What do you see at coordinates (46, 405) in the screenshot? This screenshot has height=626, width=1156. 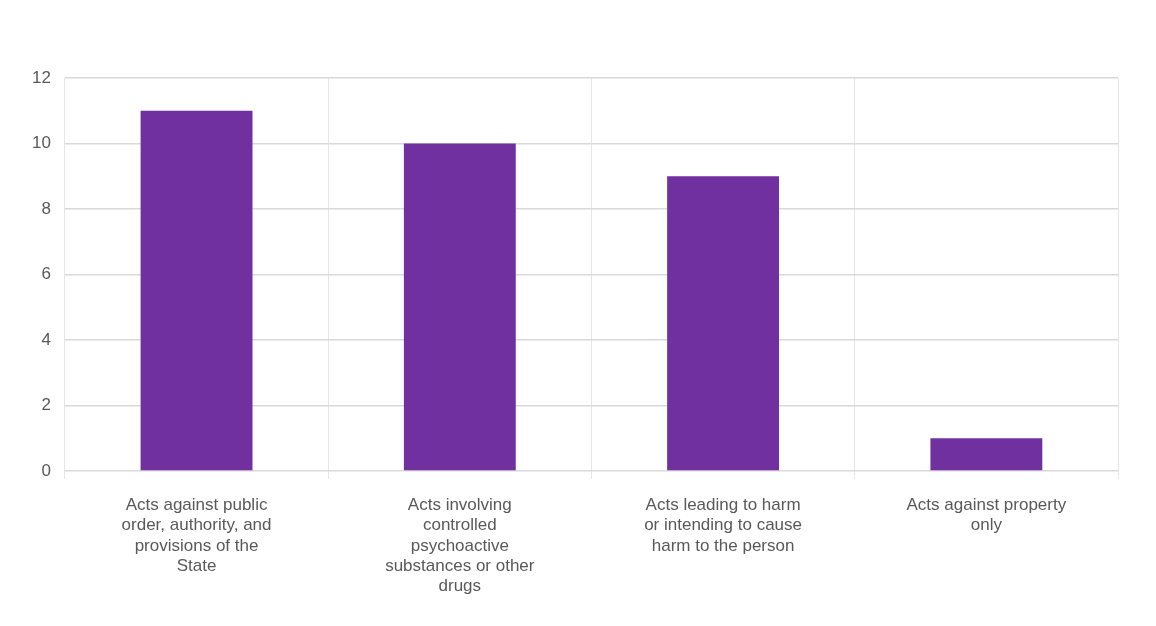 I see `y-tick-label: 2` at bounding box center [46, 405].